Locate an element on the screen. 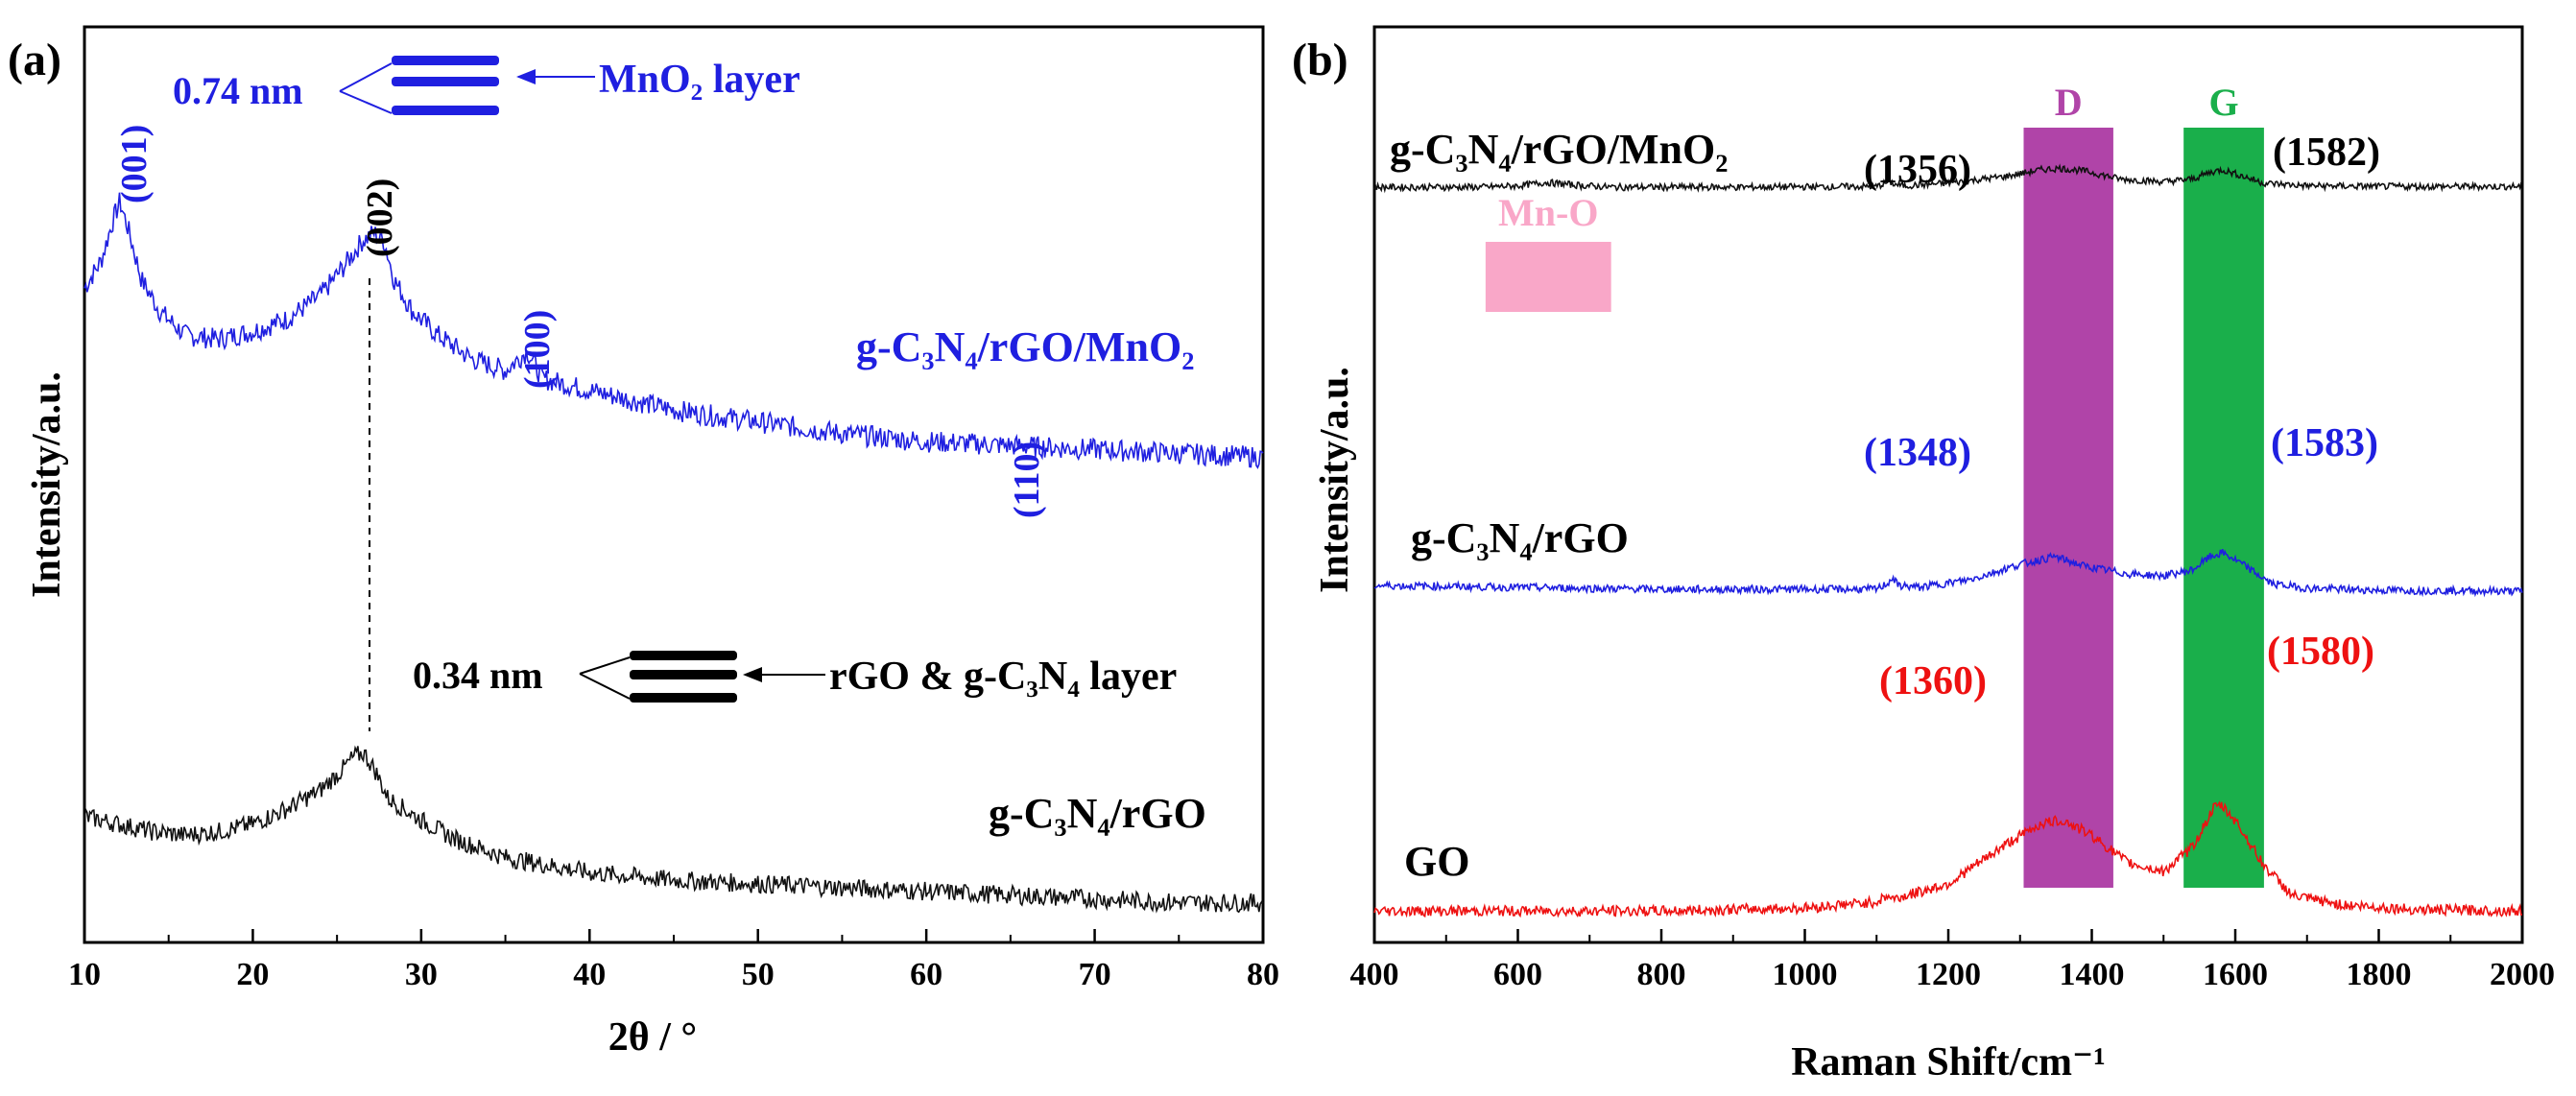  panel-a-x-axis-title: 2θ / ° is located at coordinates (652, 1038).